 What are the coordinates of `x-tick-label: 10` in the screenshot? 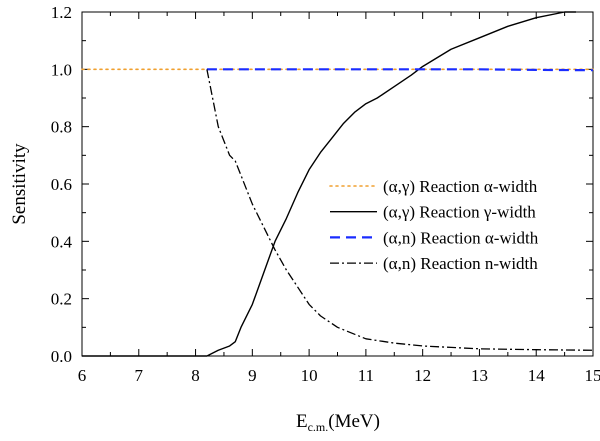 It's located at (309, 375).